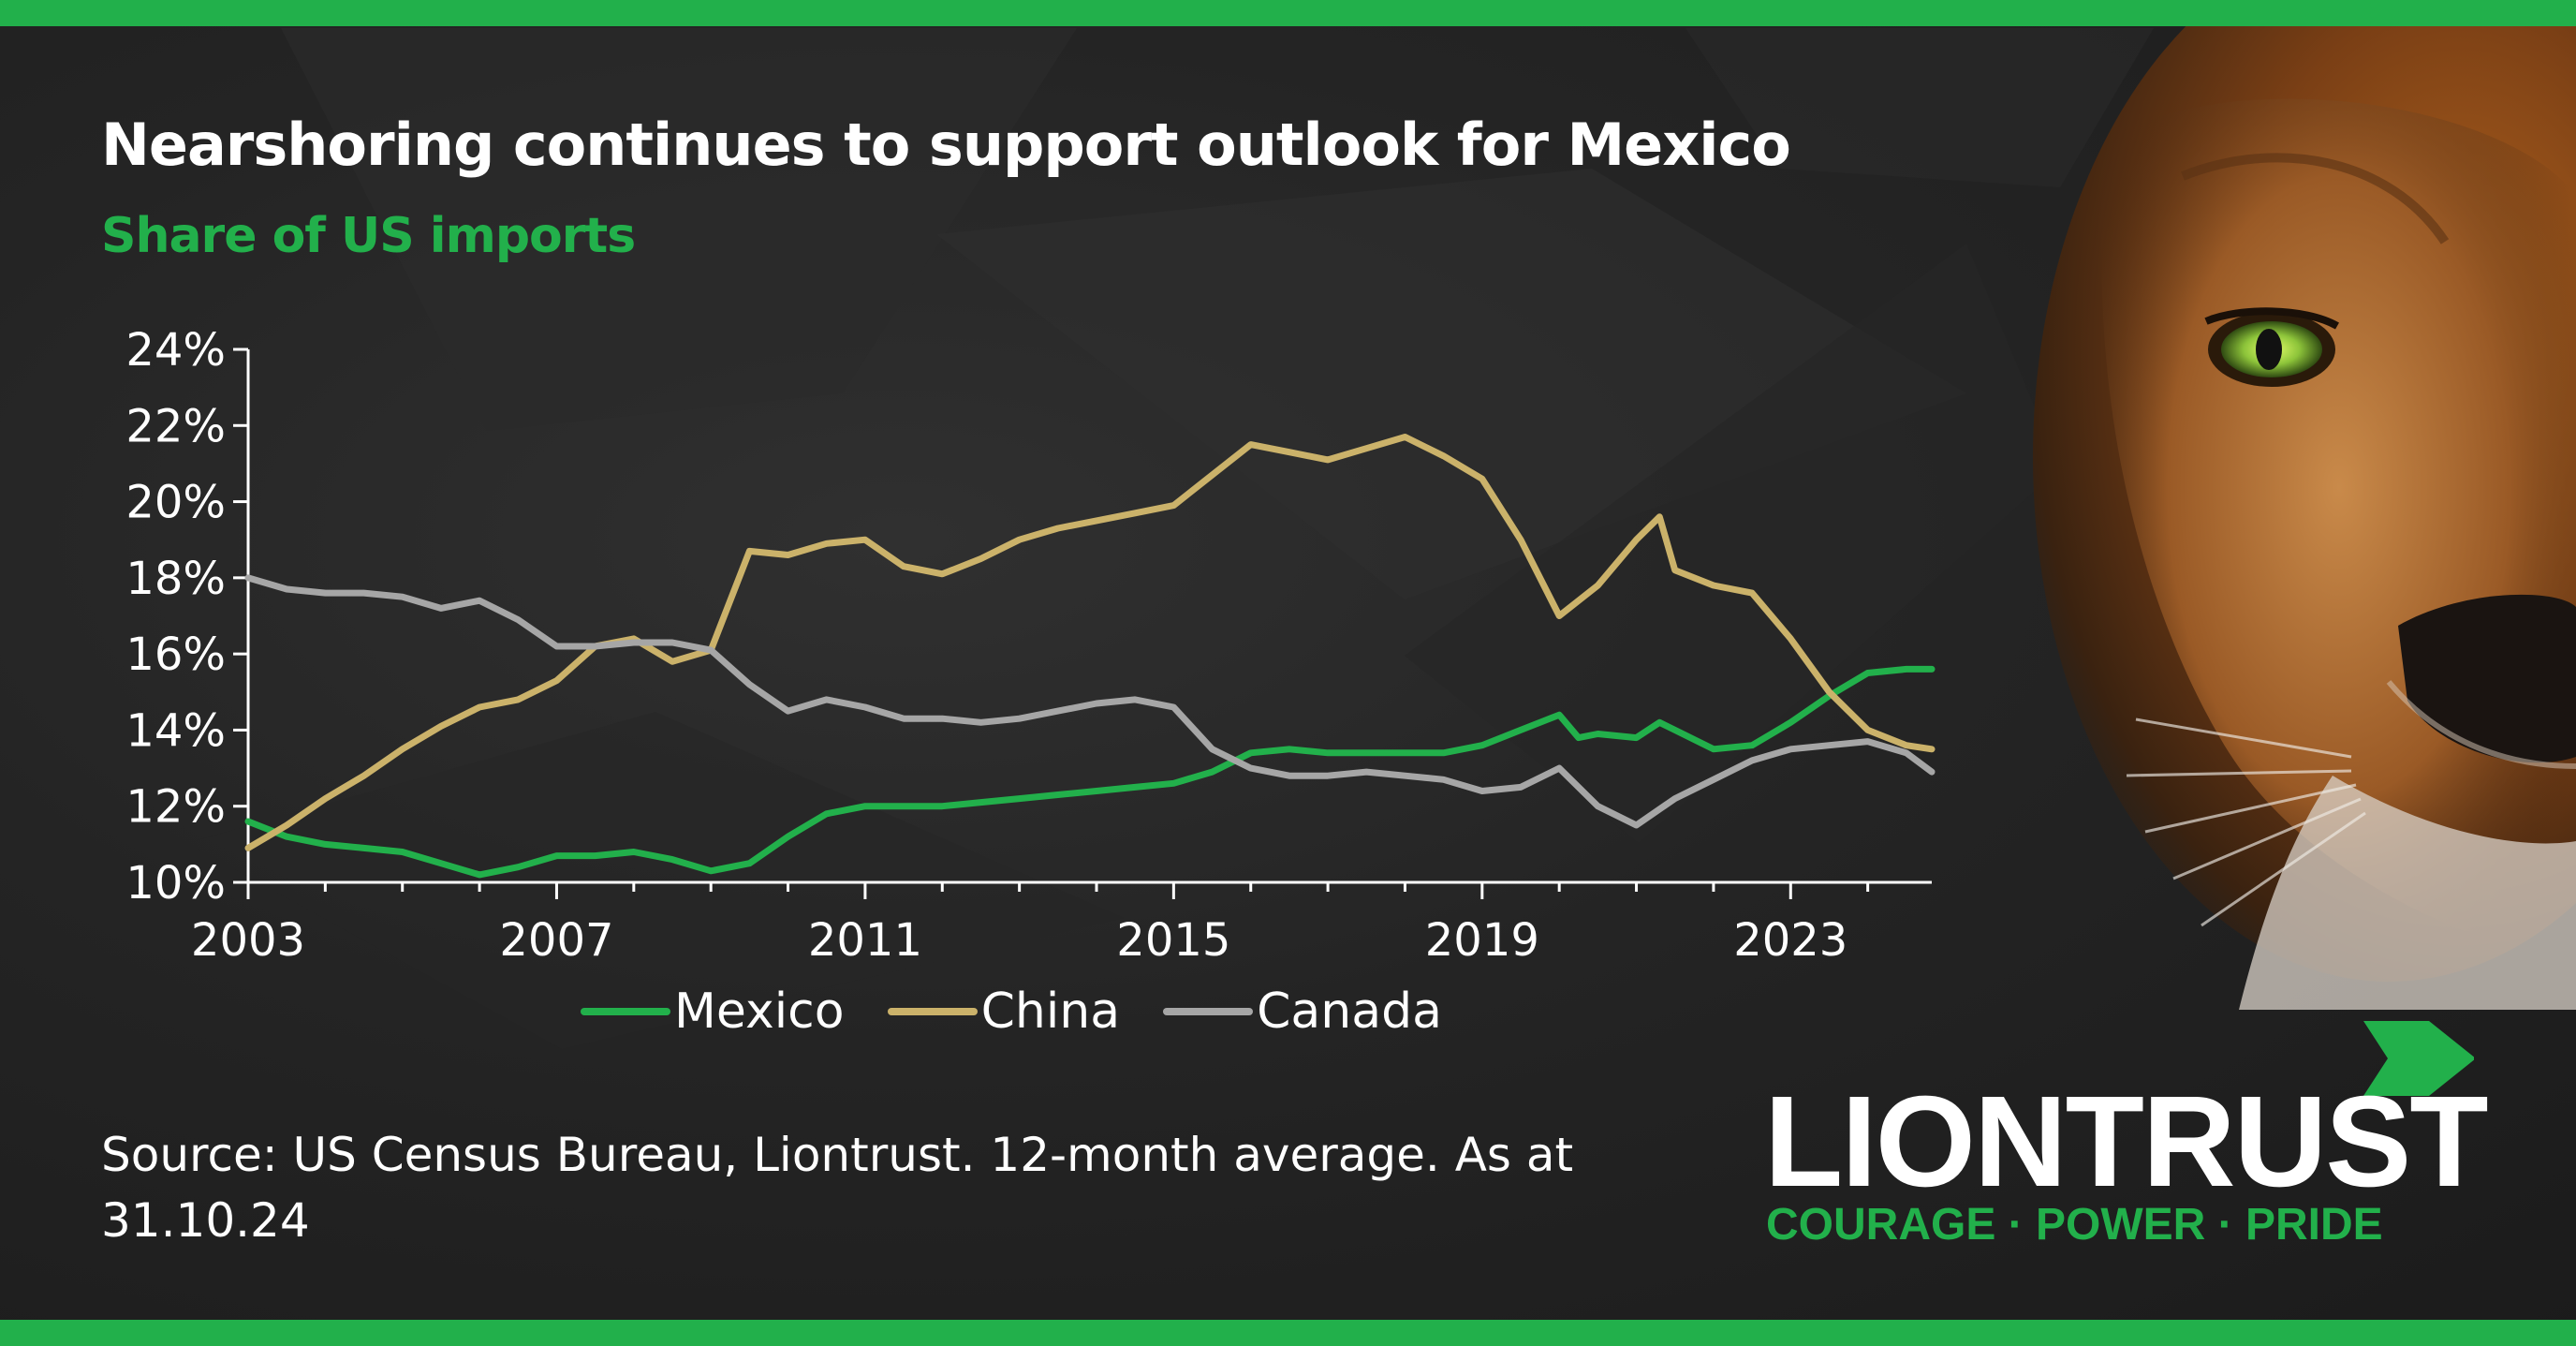 The image size is (2576, 1346). What do you see at coordinates (175, 883) in the screenshot?
I see `y-tick-label: 10%` at bounding box center [175, 883].